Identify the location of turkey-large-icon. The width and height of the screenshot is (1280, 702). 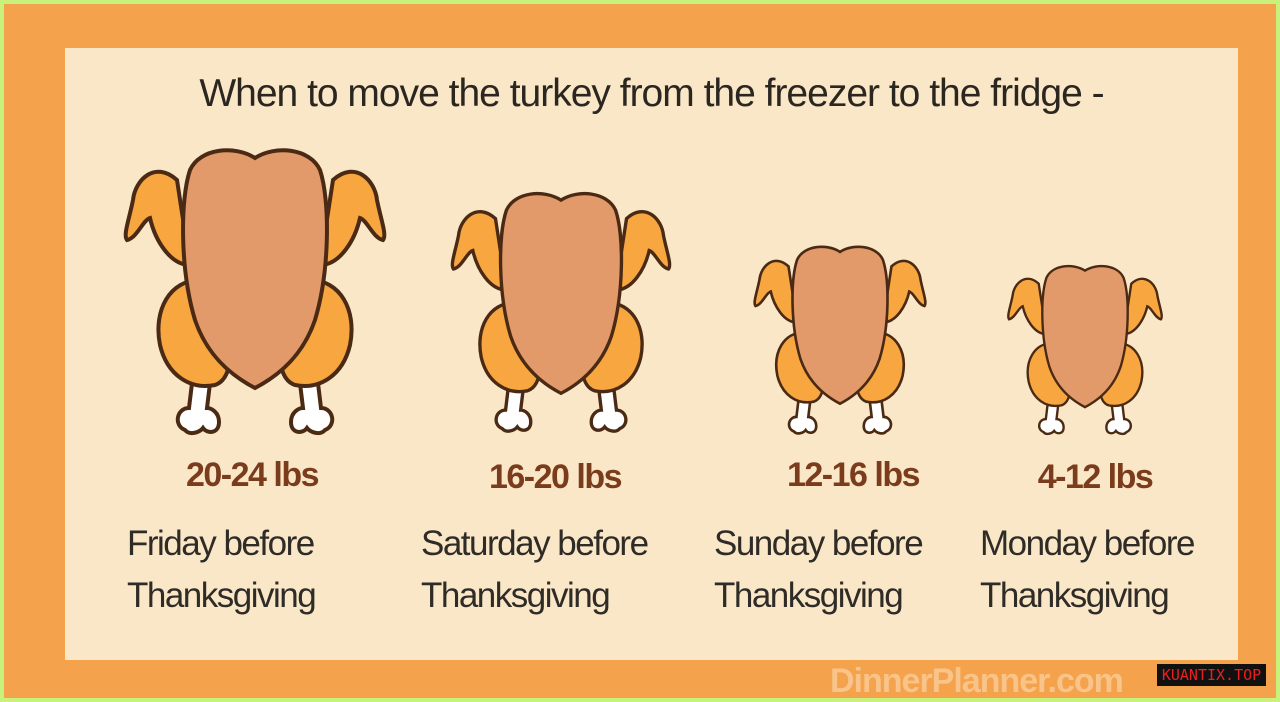
(255, 292).